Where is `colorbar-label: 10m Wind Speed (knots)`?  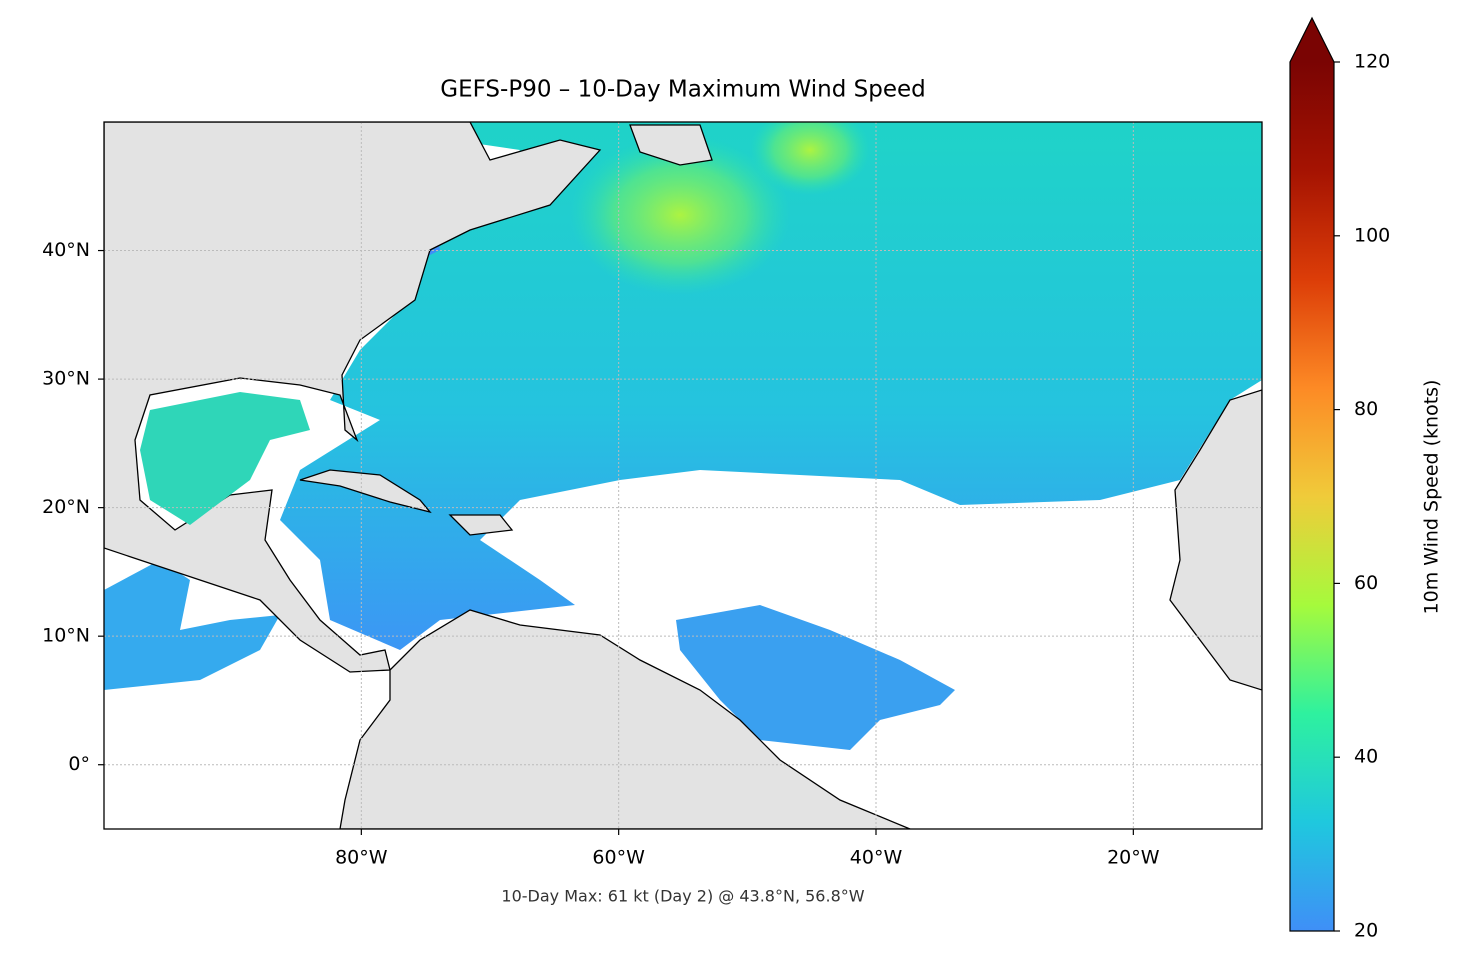 colorbar-label: 10m Wind Speed (knots) is located at coordinates (1432, 497).